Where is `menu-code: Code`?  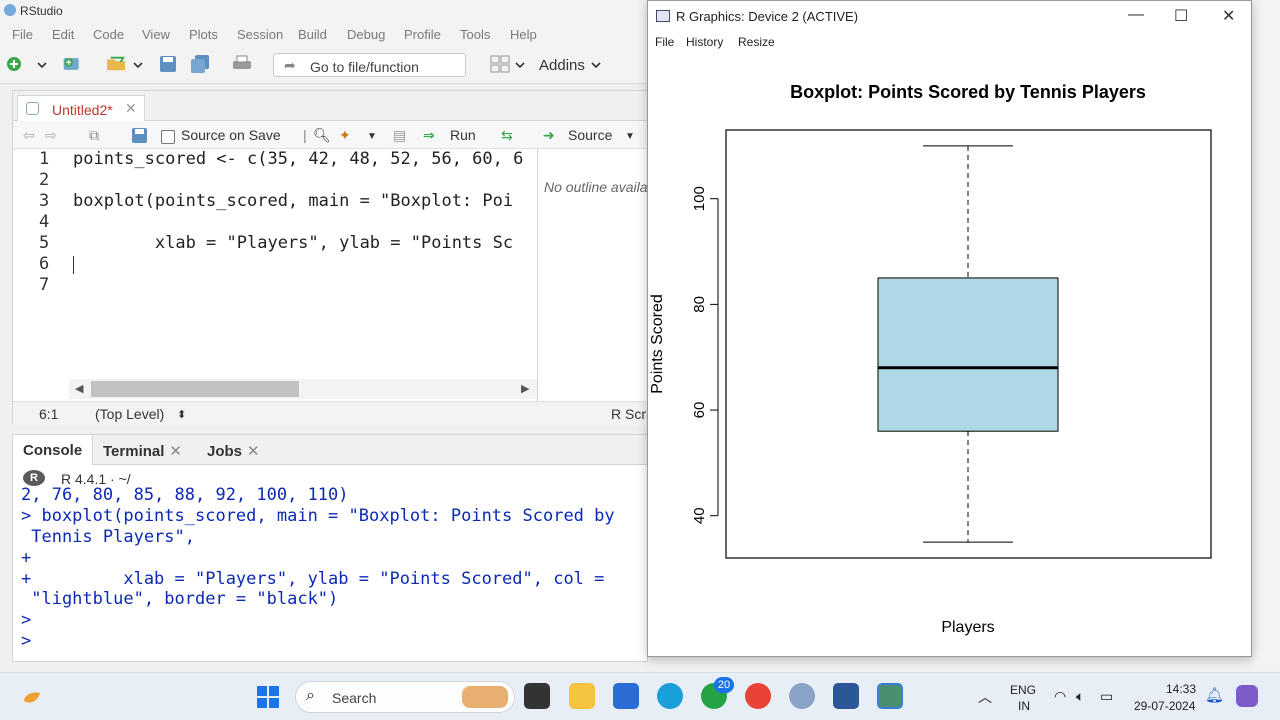 menu-code: Code is located at coordinates (109, 34).